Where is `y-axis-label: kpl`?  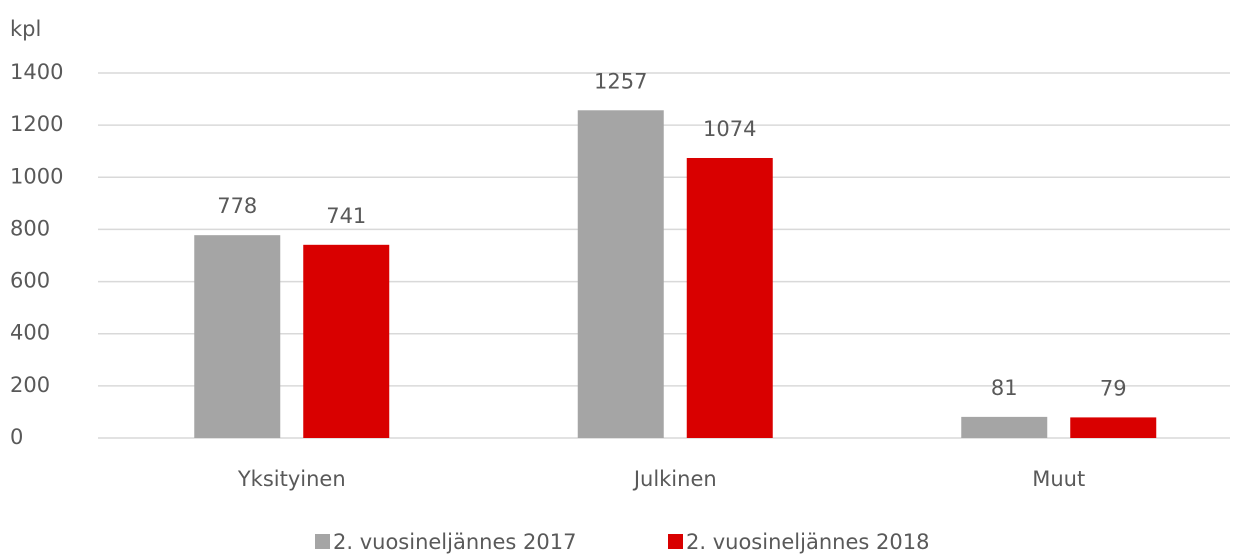
y-axis-label: kpl is located at coordinates (25, 29).